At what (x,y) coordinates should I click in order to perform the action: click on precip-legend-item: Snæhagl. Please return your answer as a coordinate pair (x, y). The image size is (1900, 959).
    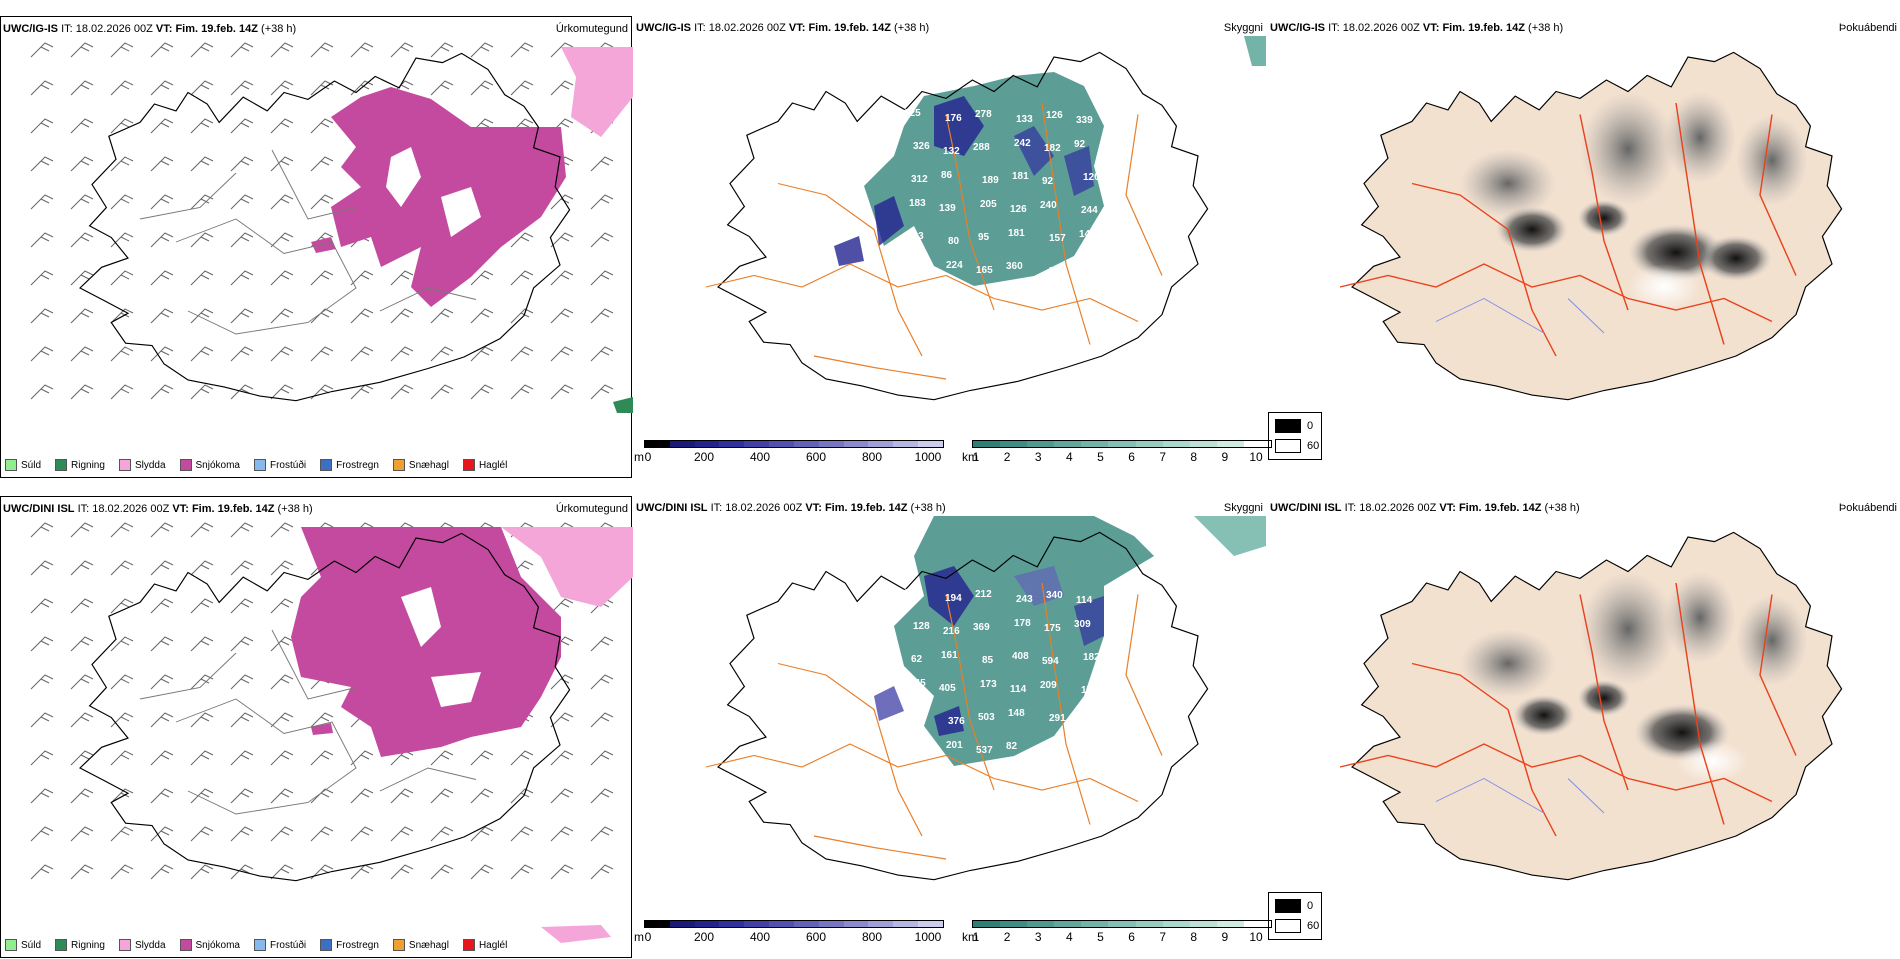
    Looking at the image, I should click on (420, 945).